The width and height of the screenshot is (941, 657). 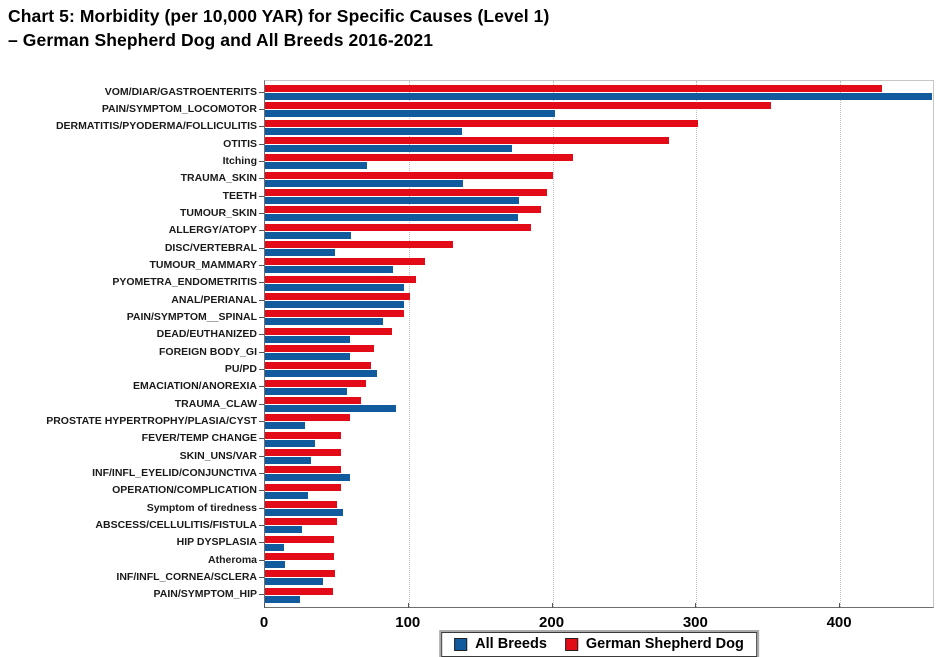 What do you see at coordinates (218, 455) in the screenshot?
I see `category-label: SKIN_UNS/VAR` at bounding box center [218, 455].